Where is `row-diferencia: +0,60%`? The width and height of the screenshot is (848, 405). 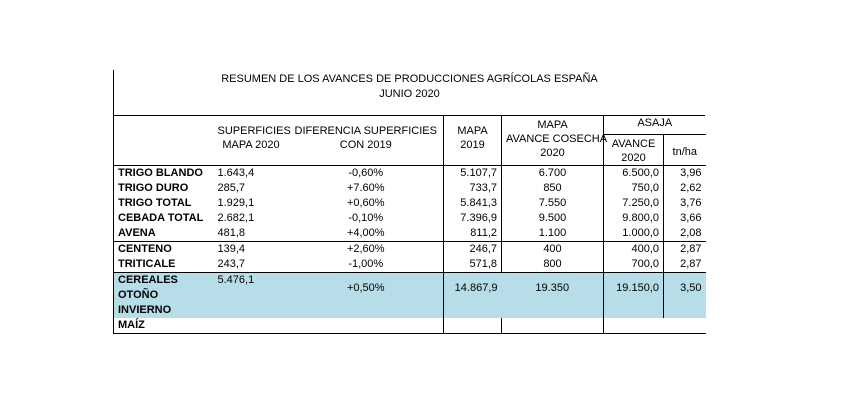 row-diferencia: +0,60% is located at coordinates (365, 203).